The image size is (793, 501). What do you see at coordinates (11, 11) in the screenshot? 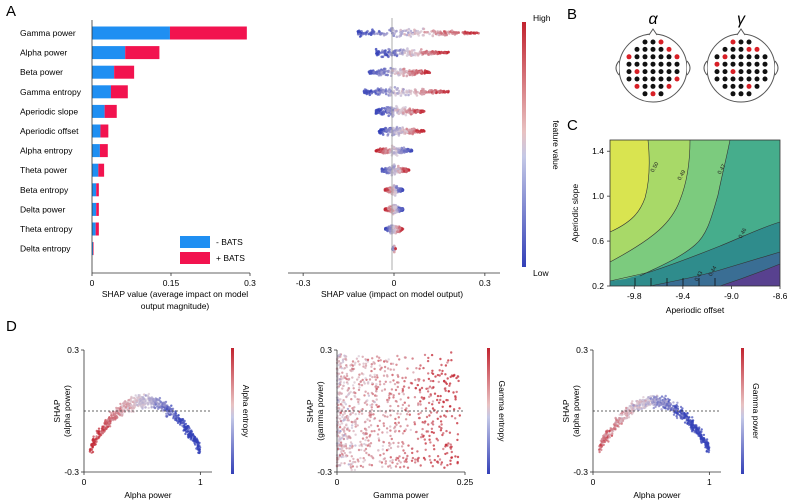
I see `panel-label-a: A` at bounding box center [11, 11].